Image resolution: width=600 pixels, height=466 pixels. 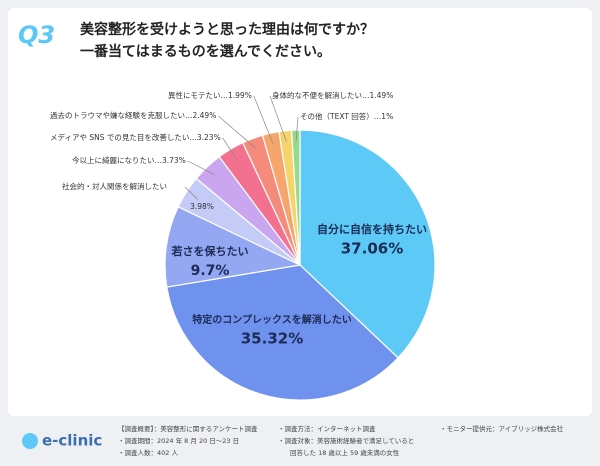 What do you see at coordinates (345, 452) in the screenshot?
I see `footer-text: 回答した 18 歳以上 59 歳未満の女性` at bounding box center [345, 452].